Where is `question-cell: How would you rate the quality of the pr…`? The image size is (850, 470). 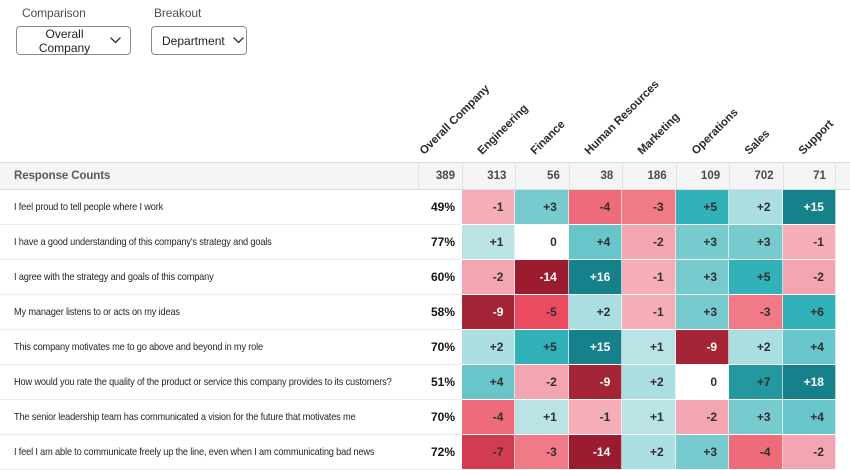 question-cell: How would you rate the quality of the pr… is located at coordinates (209, 382).